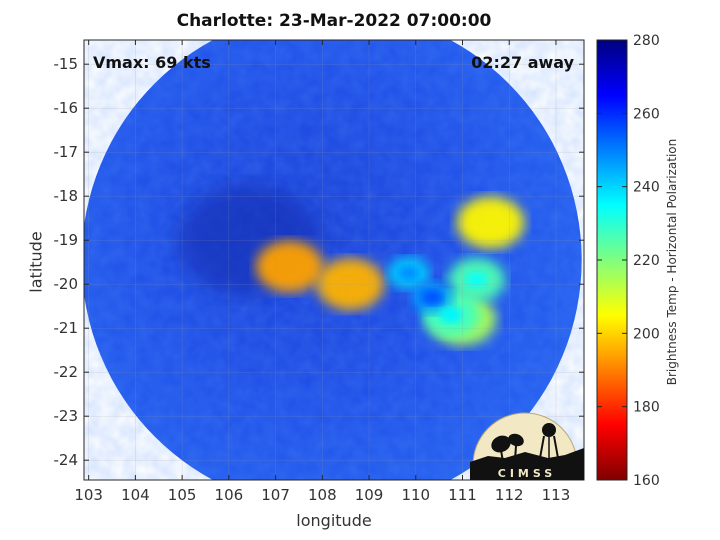 Image resolution: width=720 pixels, height=540 pixels. What do you see at coordinates (66, 108) in the screenshot?
I see `y-tick-label: -16` at bounding box center [66, 108].